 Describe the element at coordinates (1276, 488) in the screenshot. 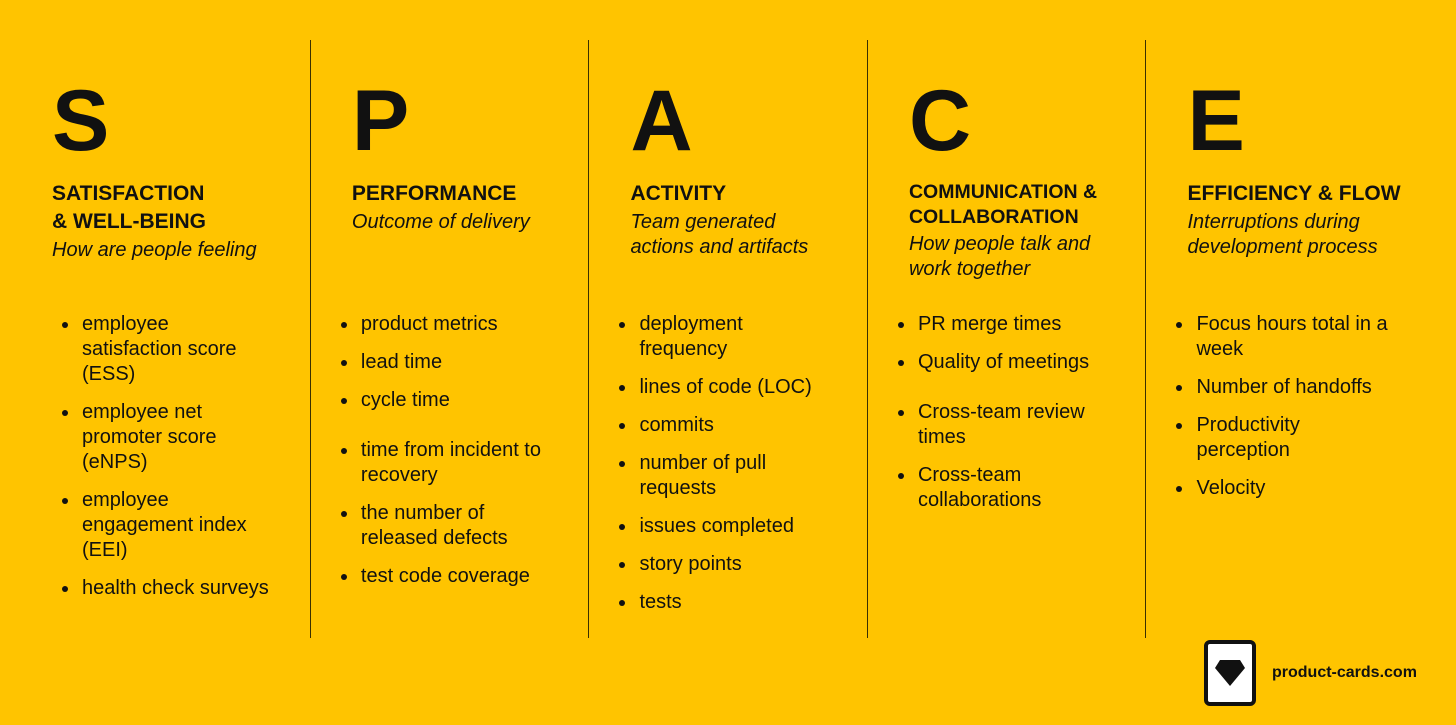

I see `list-item: Velocity` at that location.